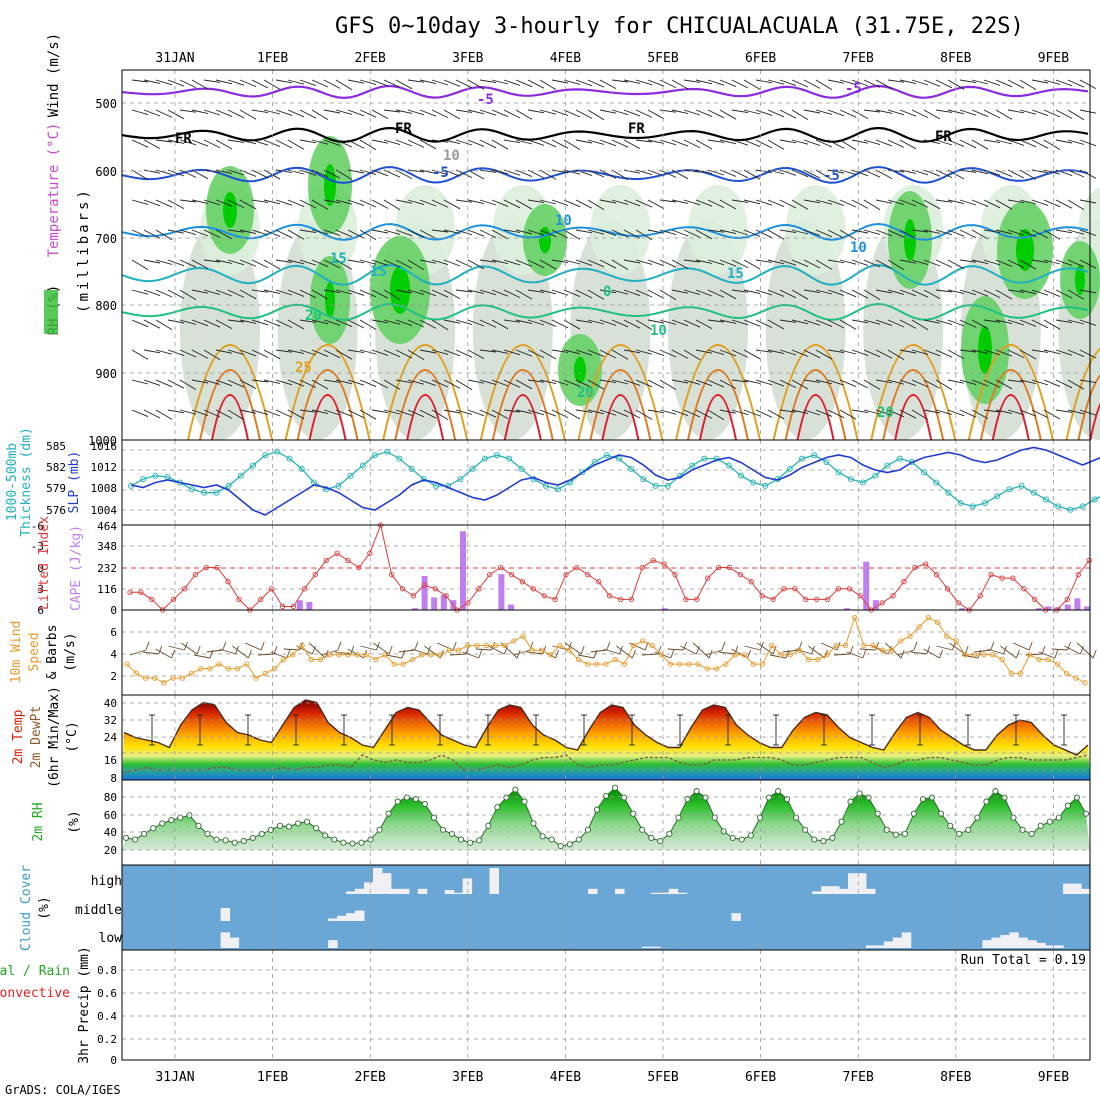  What do you see at coordinates (330, 185) in the screenshot?
I see `rh-area-core` at bounding box center [330, 185].